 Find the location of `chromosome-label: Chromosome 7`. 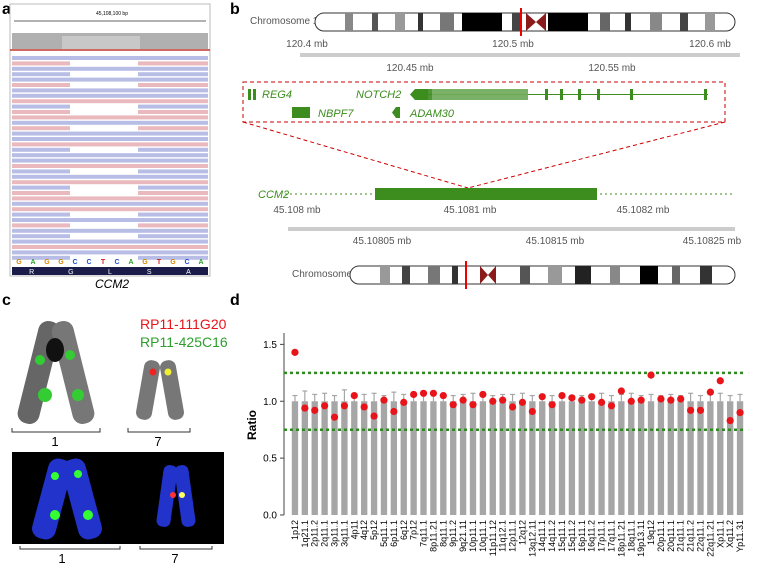

chromosome-label: Chromosome 7 is located at coordinates (326, 274).